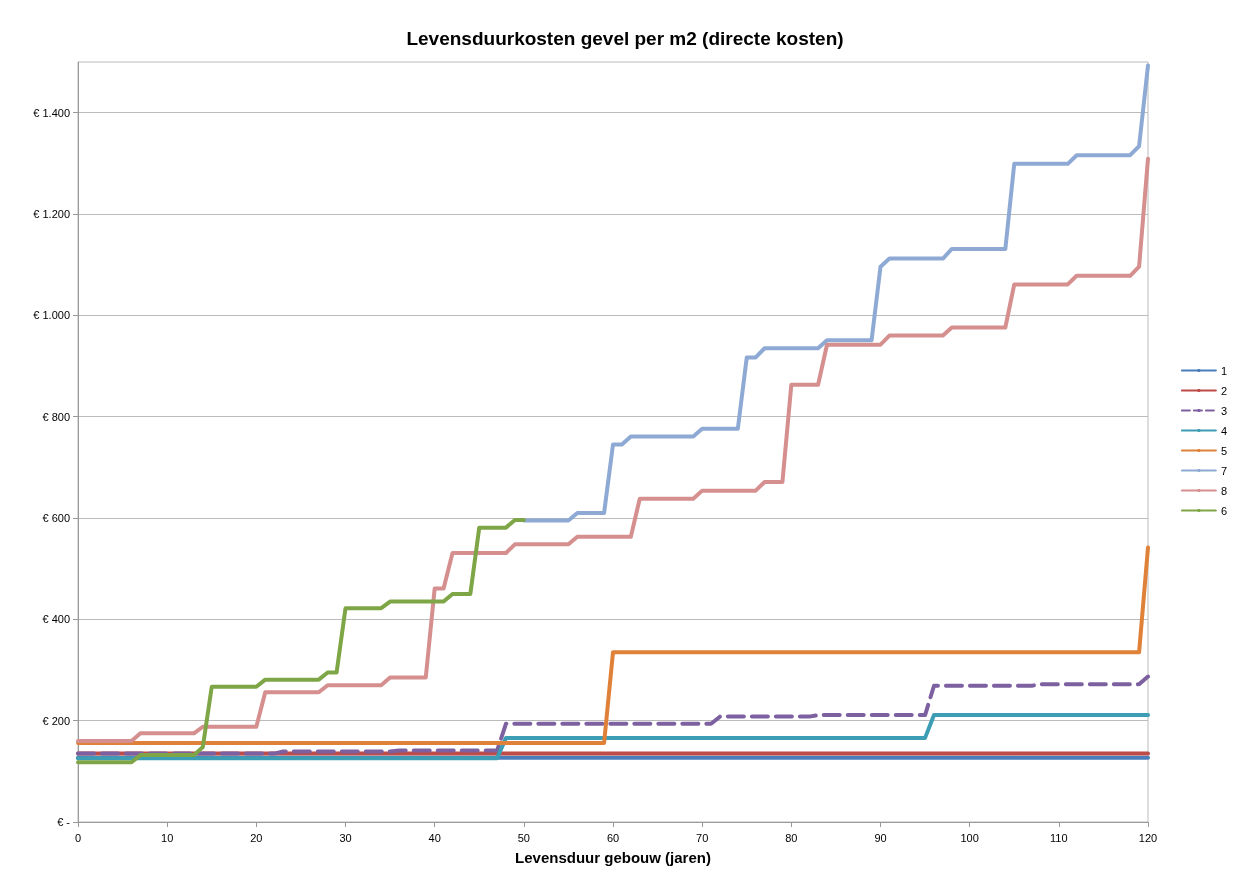 Image resolution: width=1250 pixels, height=881 pixels. Describe the element at coordinates (56, 416) in the screenshot. I see `y-tick-label: € 800` at that location.